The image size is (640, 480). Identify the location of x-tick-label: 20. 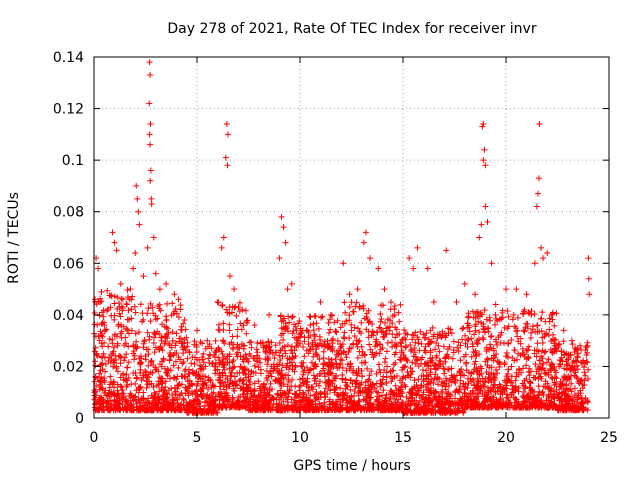
(506, 438).